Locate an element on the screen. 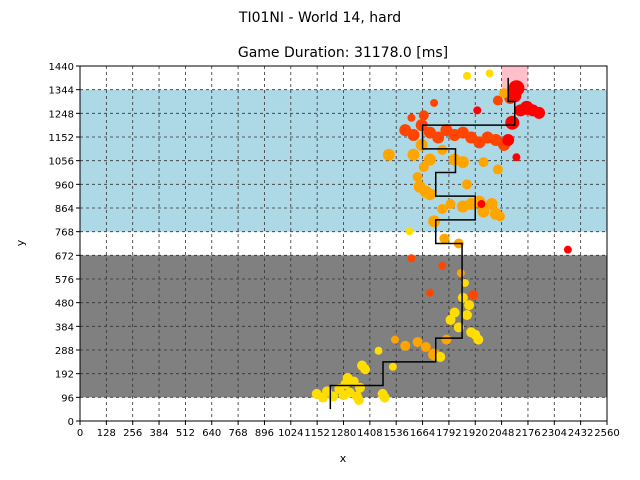 The width and height of the screenshot is (640, 480). y-tick-label: 576 is located at coordinates (64, 280).